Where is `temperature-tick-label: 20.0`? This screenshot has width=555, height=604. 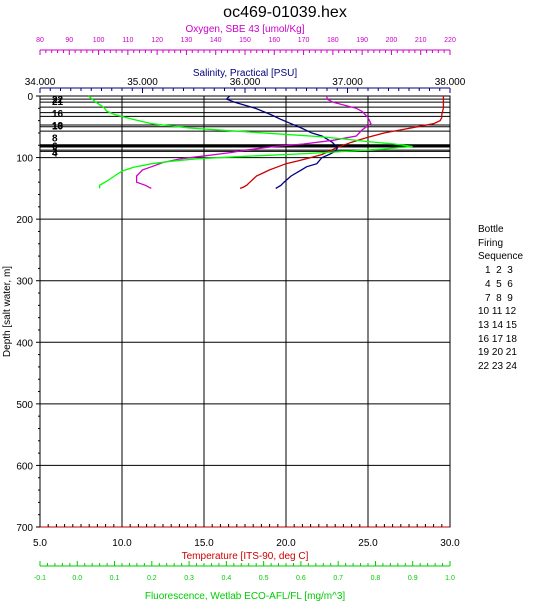
temperature-tick-label: 20.0 is located at coordinates (286, 543).